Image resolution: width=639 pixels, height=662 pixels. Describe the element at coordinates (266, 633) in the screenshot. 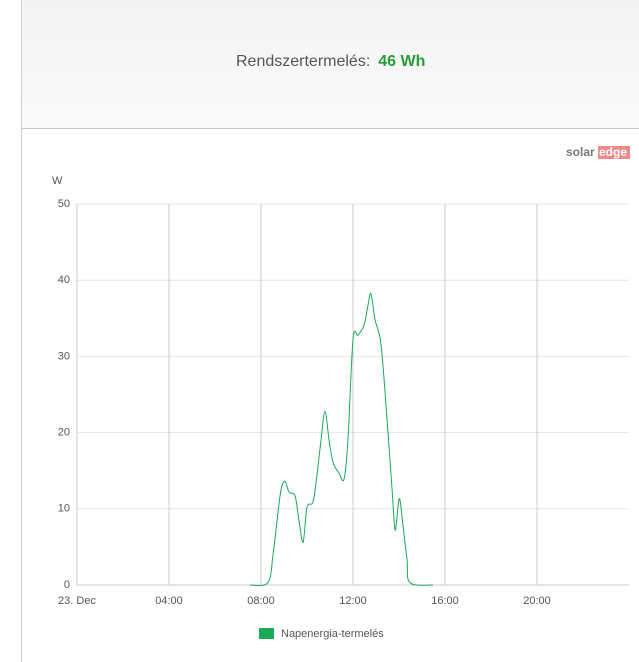

I see `legend-swatch` at that location.